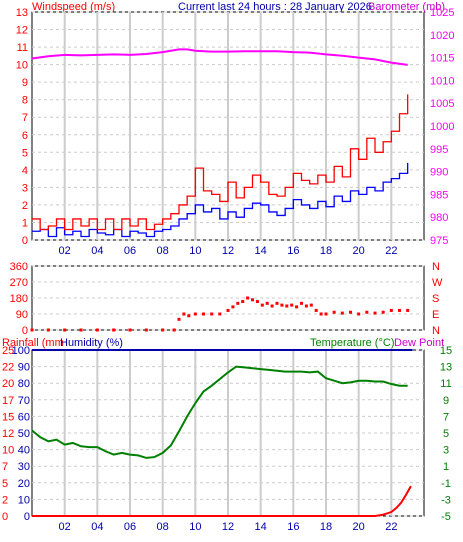 The image size is (463, 542). I want to click on humidity-tick: 80, so click(24, 384).